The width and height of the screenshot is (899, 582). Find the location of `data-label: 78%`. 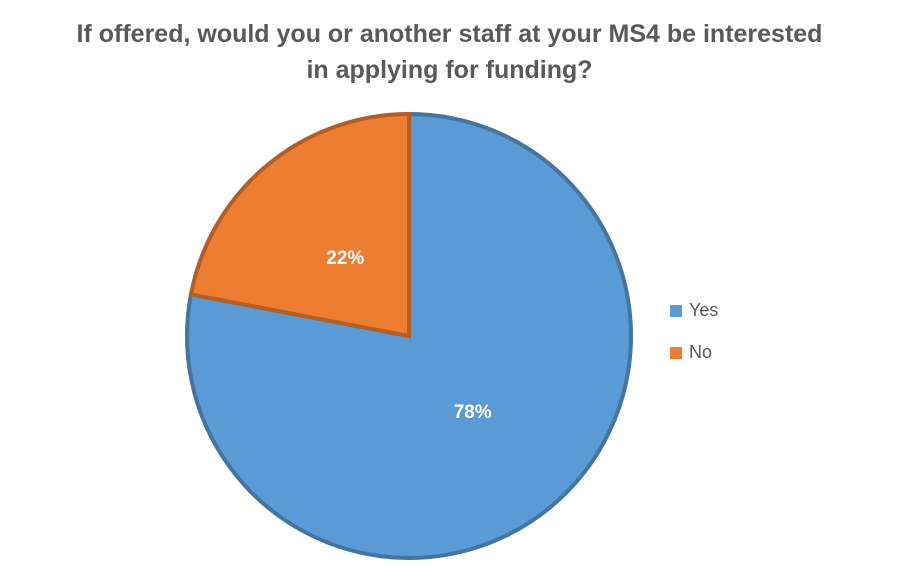

data-label: 78% is located at coordinates (473, 412).